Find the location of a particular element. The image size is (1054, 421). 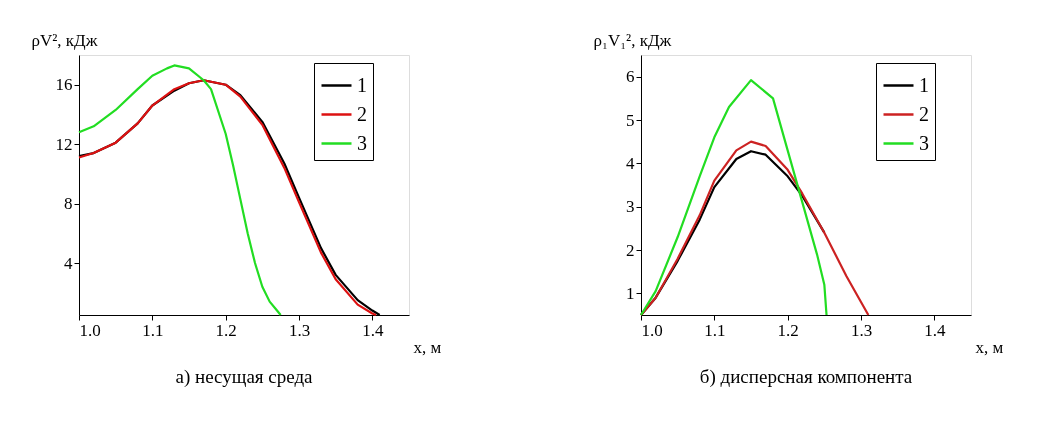

y-axis-title: ρ₁V₁², кДж is located at coordinates (632, 40).